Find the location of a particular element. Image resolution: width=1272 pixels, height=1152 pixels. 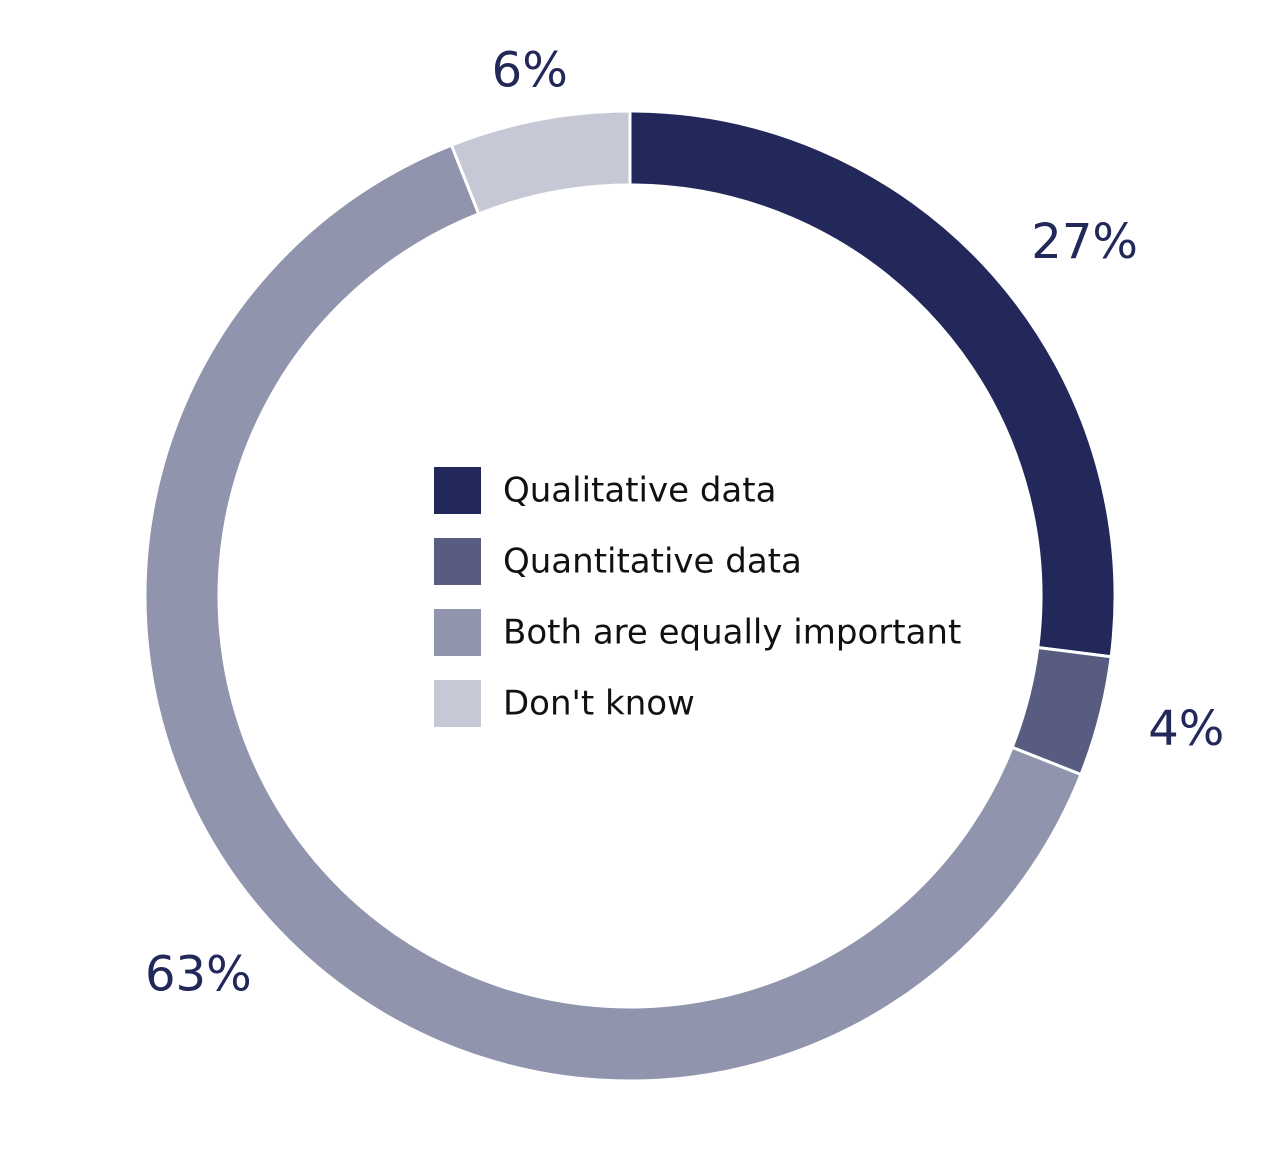

legend-item-qualitative-data: Qualitative data is located at coordinates (605, 490).